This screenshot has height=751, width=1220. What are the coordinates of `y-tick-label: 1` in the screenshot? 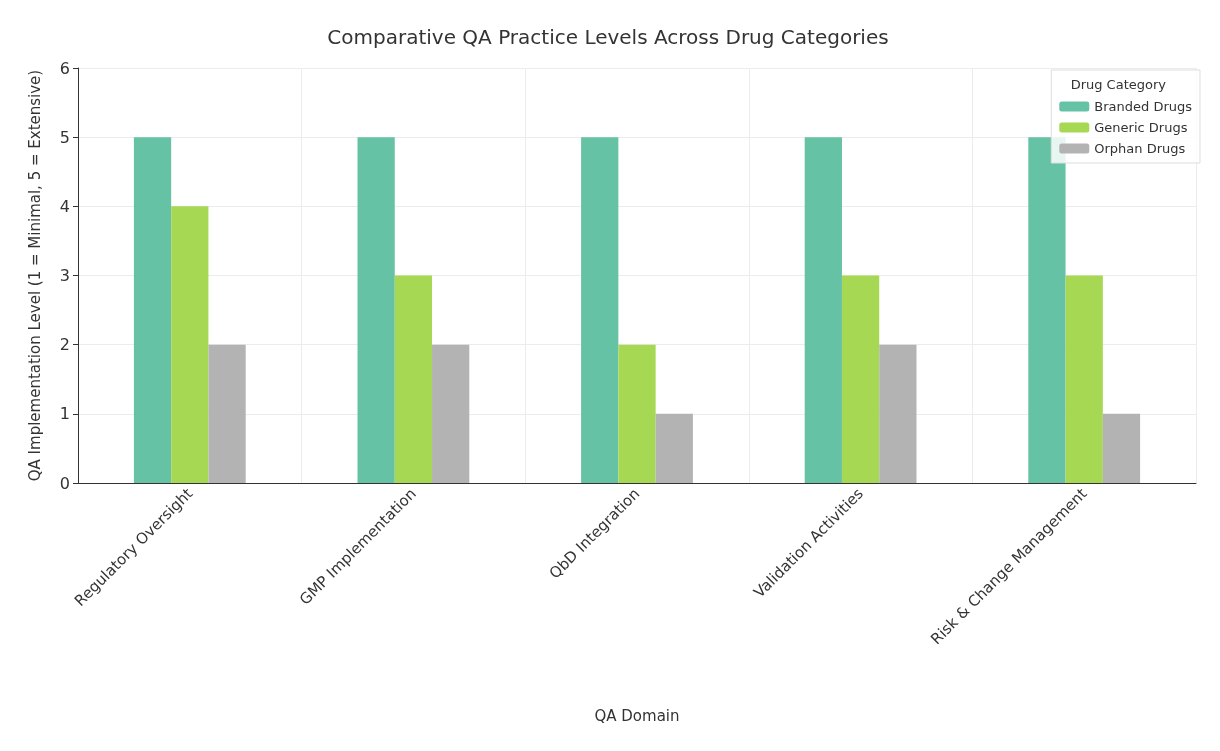 It's located at (64, 414).